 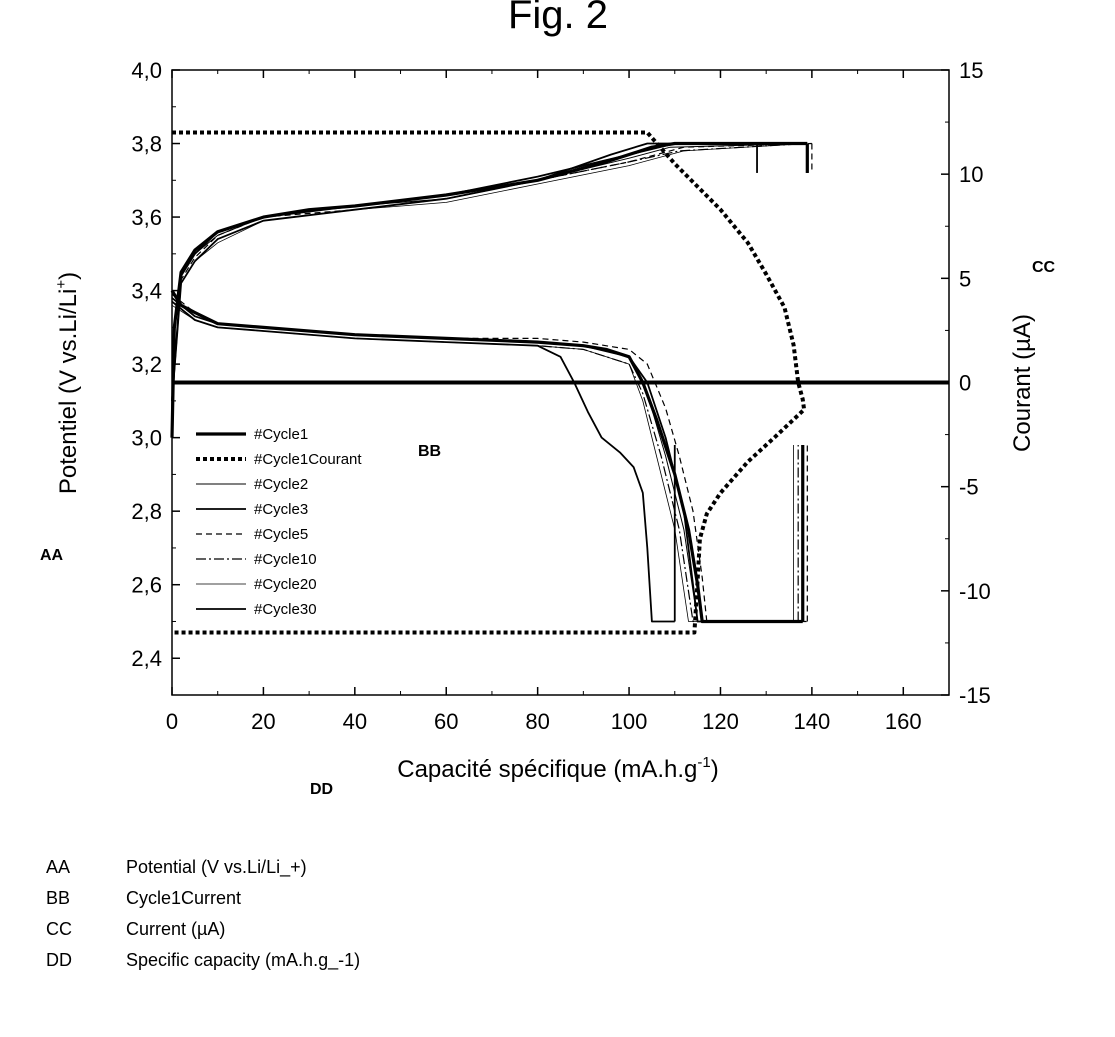 I want to click on y2-axis-label: Courant (µA), so click(x=1022, y=383).